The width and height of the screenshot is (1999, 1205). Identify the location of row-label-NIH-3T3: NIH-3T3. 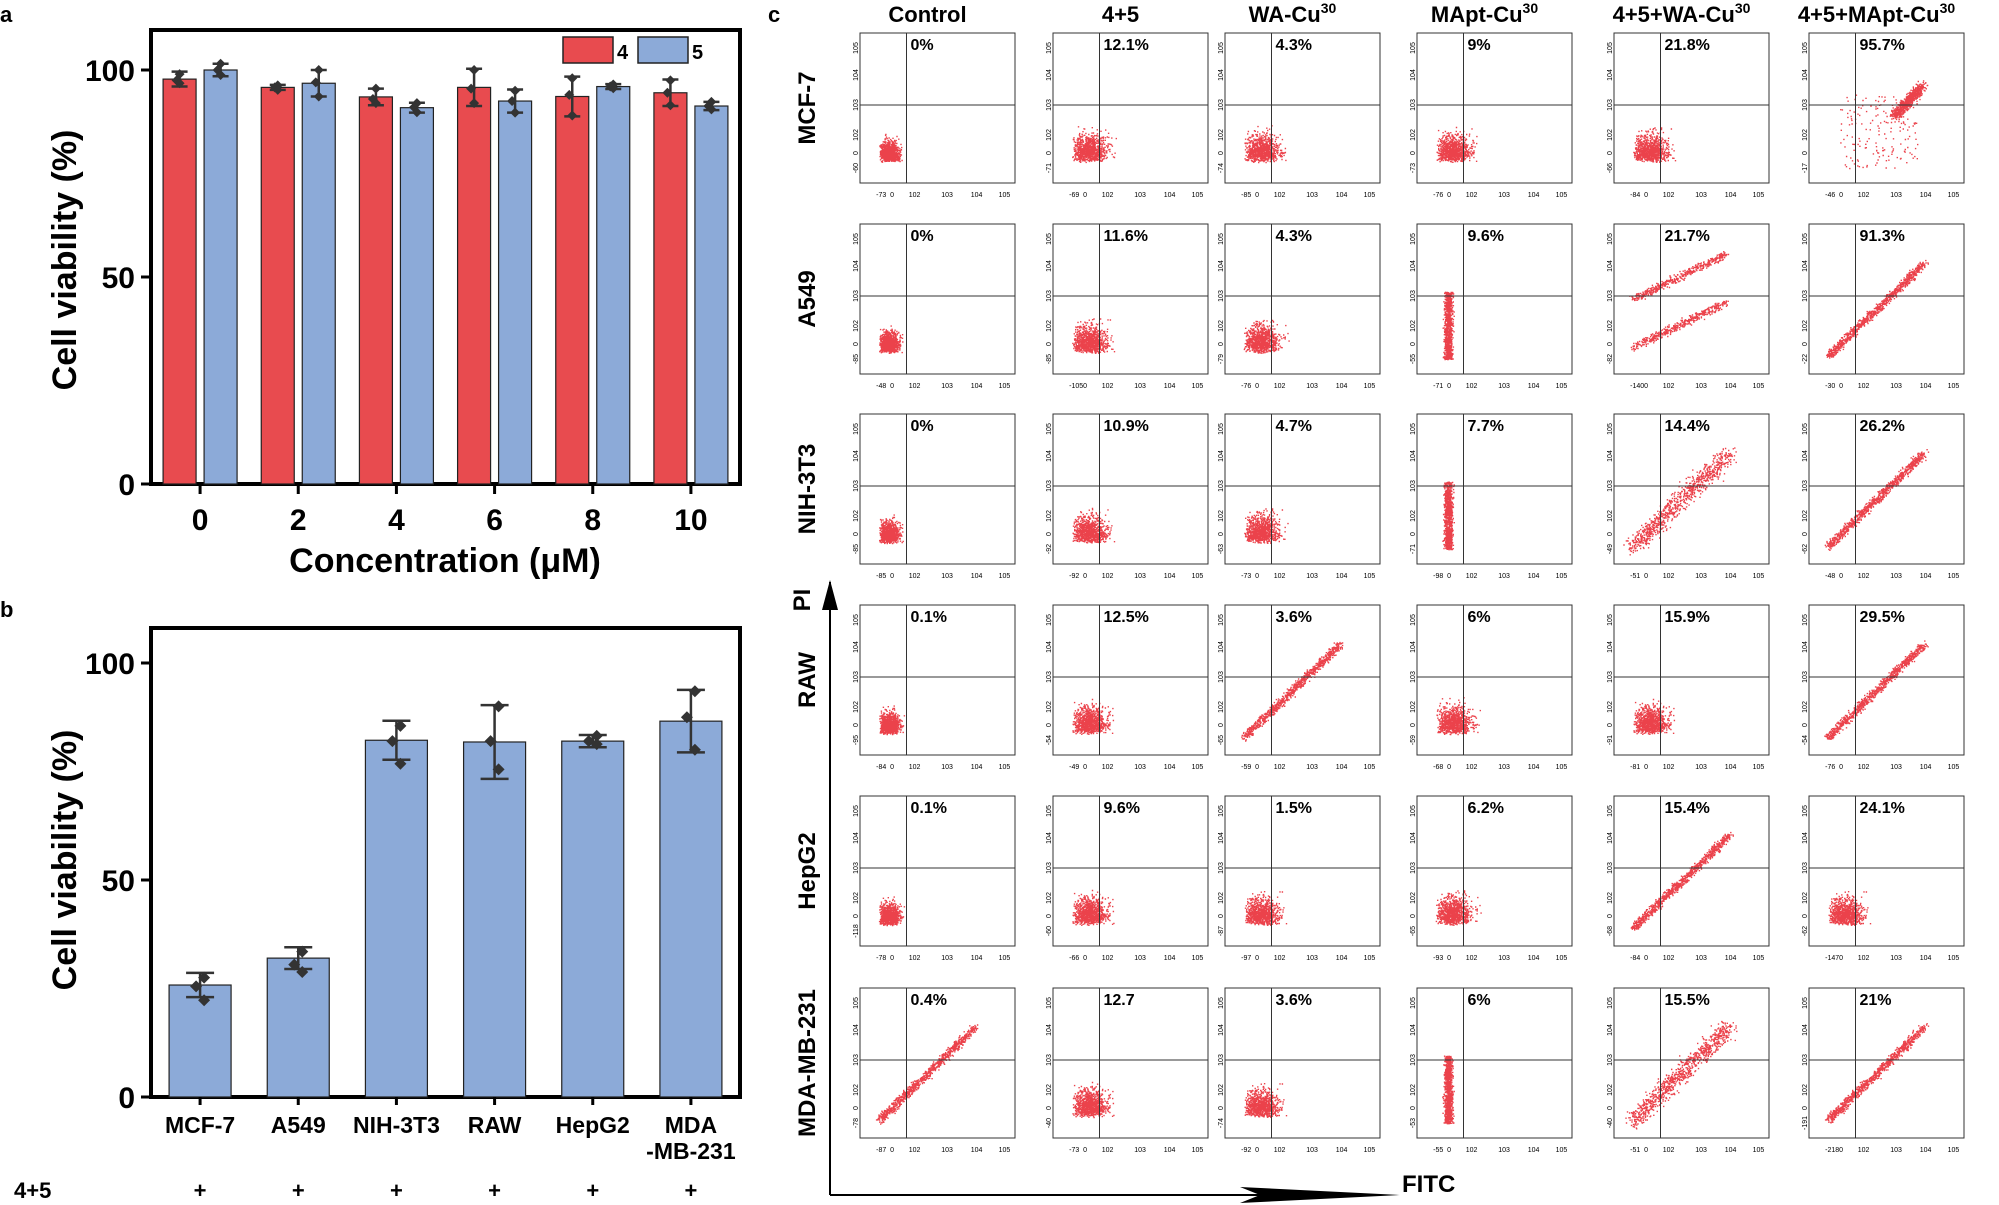
(807, 489).